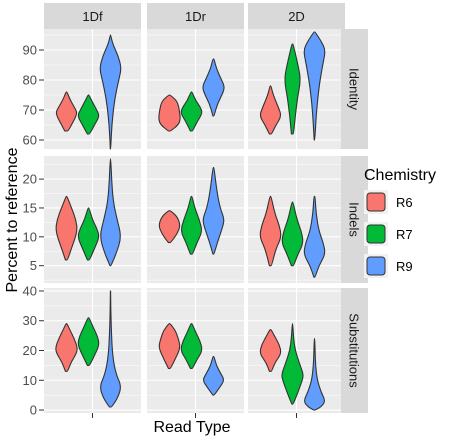 The height and width of the screenshot is (437, 474). I want to click on row-strips: Identity Indels Substitutions, so click(354, 221).